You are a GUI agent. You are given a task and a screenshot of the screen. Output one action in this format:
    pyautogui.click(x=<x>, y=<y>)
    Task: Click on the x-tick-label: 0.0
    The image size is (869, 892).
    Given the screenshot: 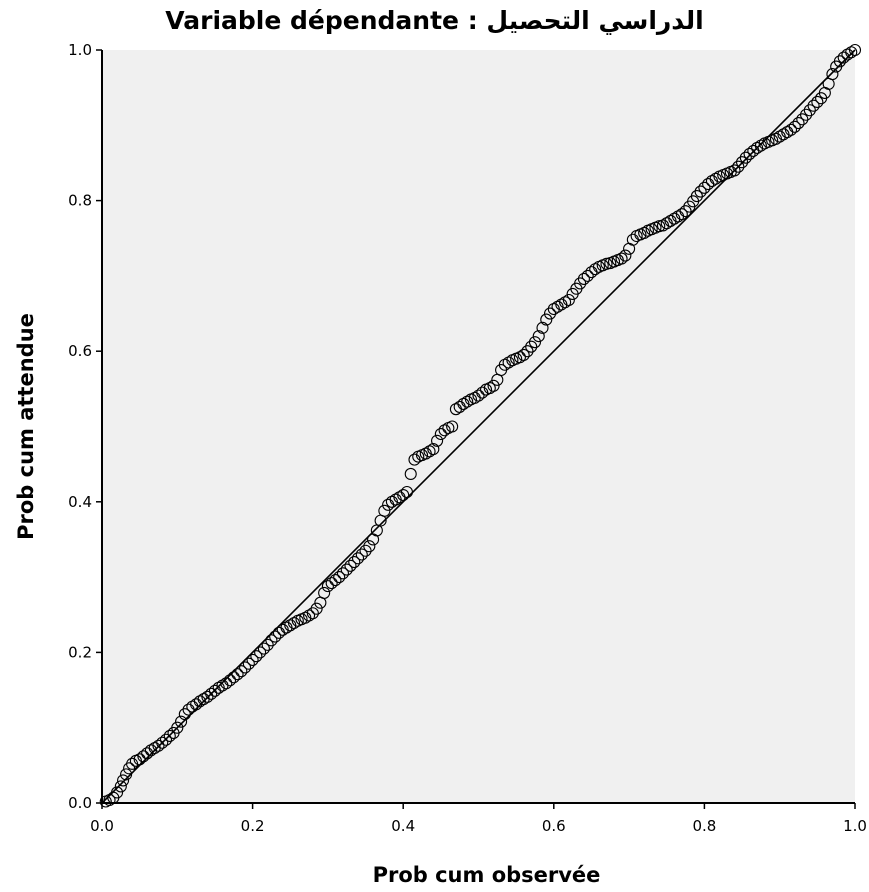 What is the action you would take?
    pyautogui.click(x=102, y=826)
    